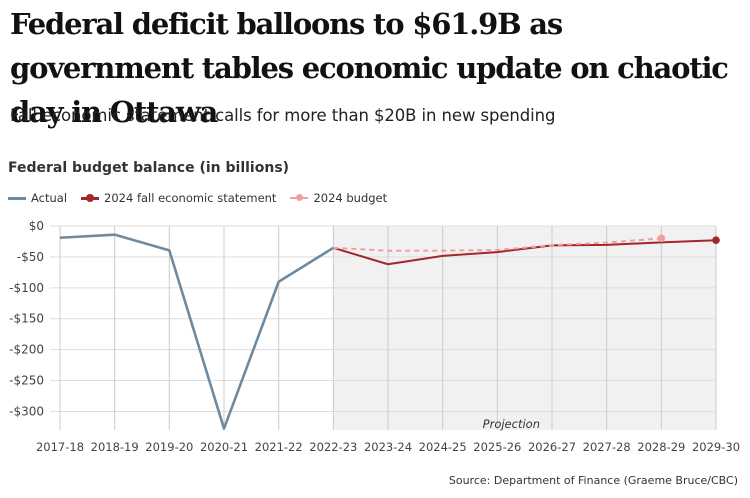 Image resolution: width=750 pixels, height=498 pixels. I want to click on x-tick-label: 2022-23, so click(333, 447).